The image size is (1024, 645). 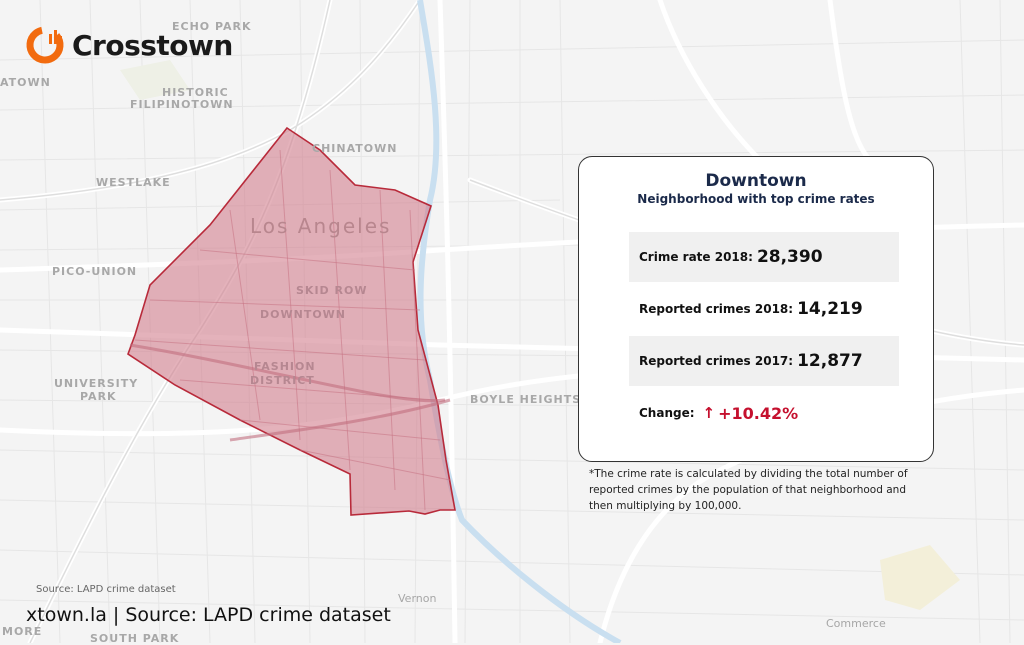 I want to click on label-historic: HISTORIC, so click(x=195, y=92).